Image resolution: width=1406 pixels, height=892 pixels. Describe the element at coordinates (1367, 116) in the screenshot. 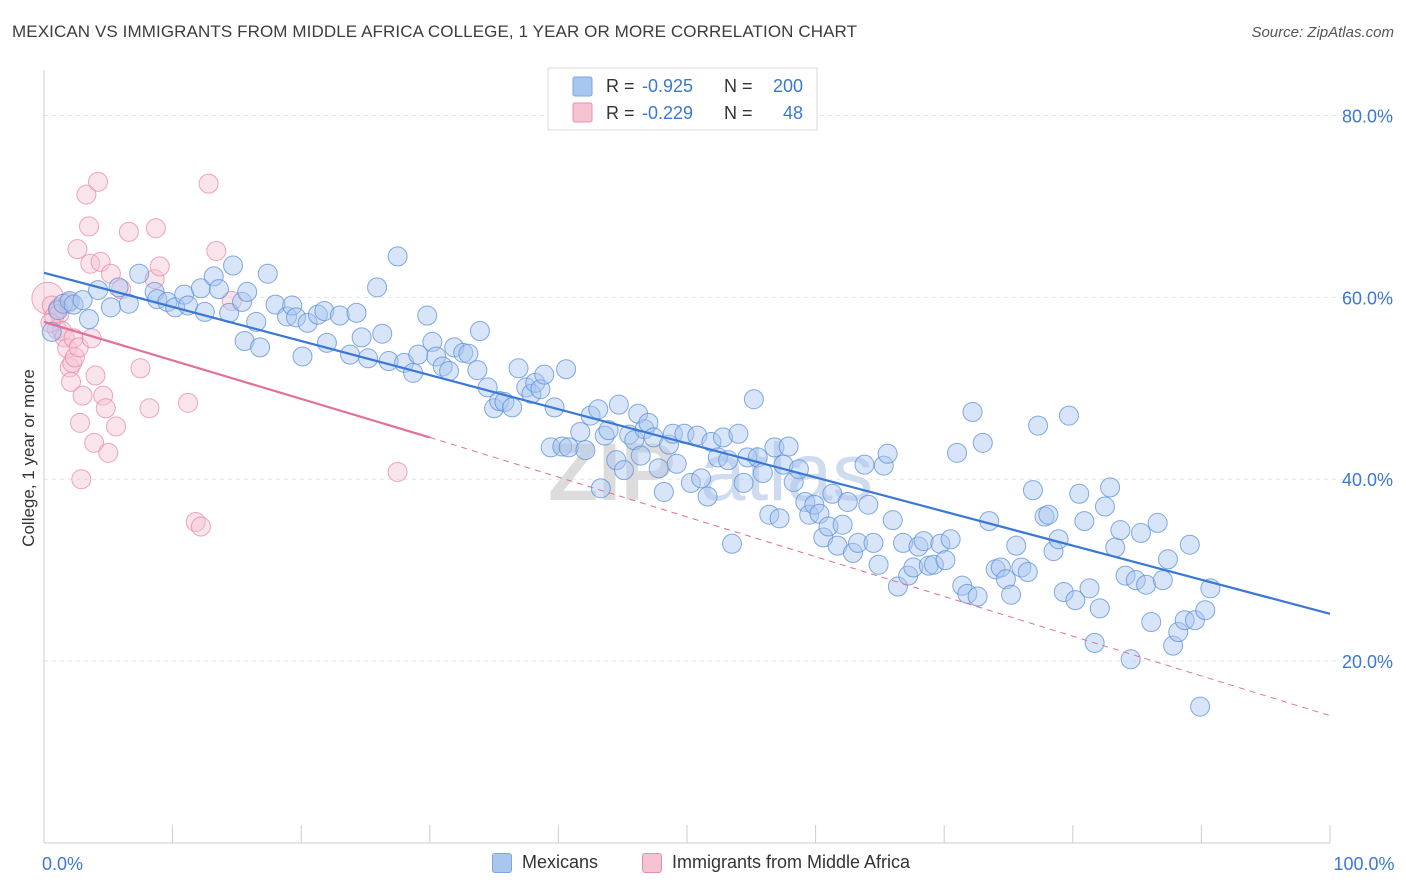

I see `y-tick-label-3: 80.0%` at that location.